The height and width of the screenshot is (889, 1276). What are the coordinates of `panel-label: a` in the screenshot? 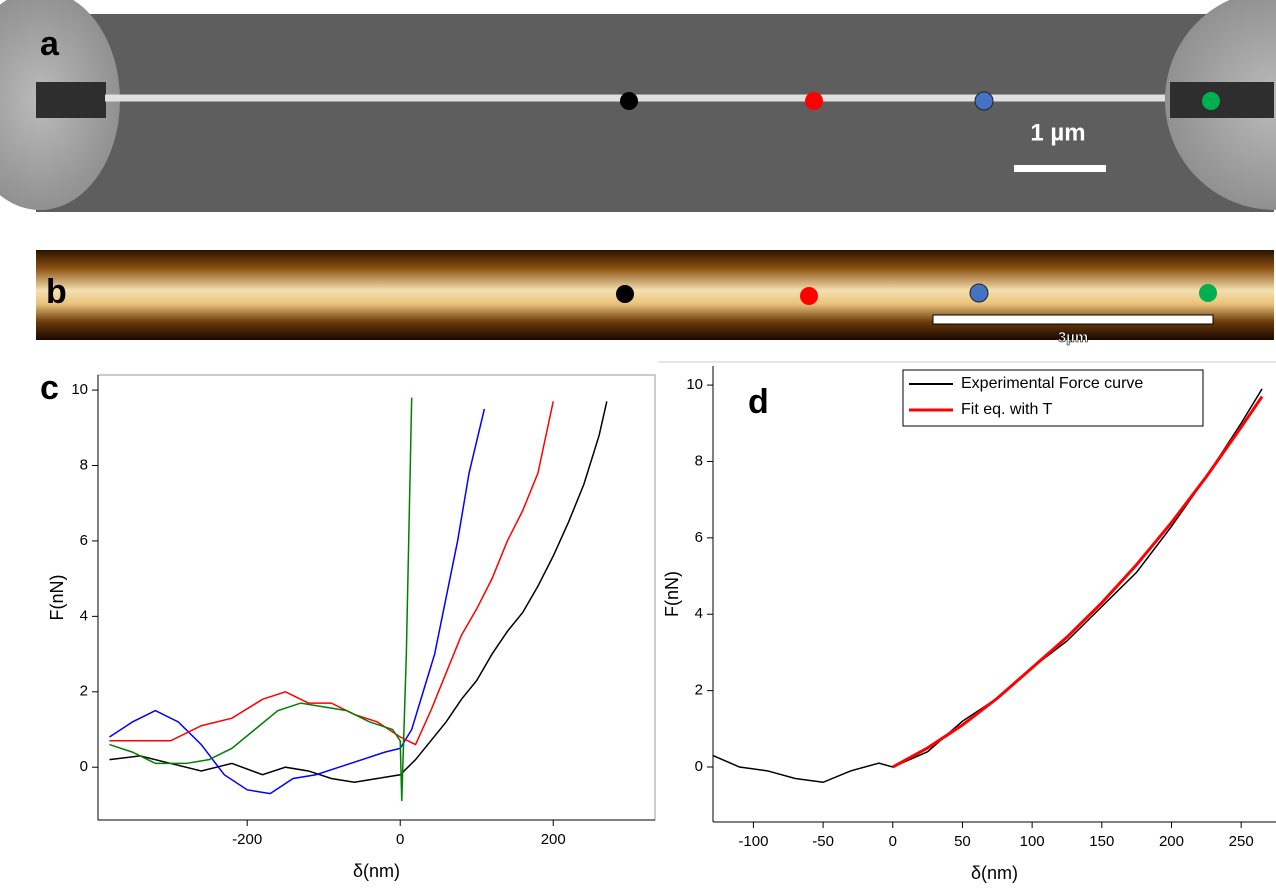 It's located at (50, 44).